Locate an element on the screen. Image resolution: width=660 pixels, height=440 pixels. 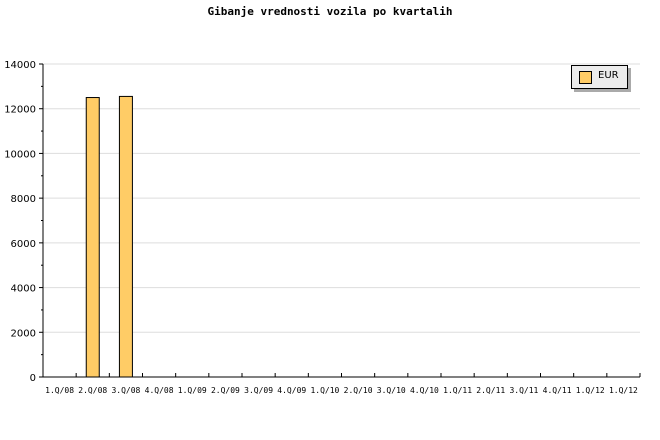
x-tick-label: 3.Q/09 is located at coordinates (258, 390).